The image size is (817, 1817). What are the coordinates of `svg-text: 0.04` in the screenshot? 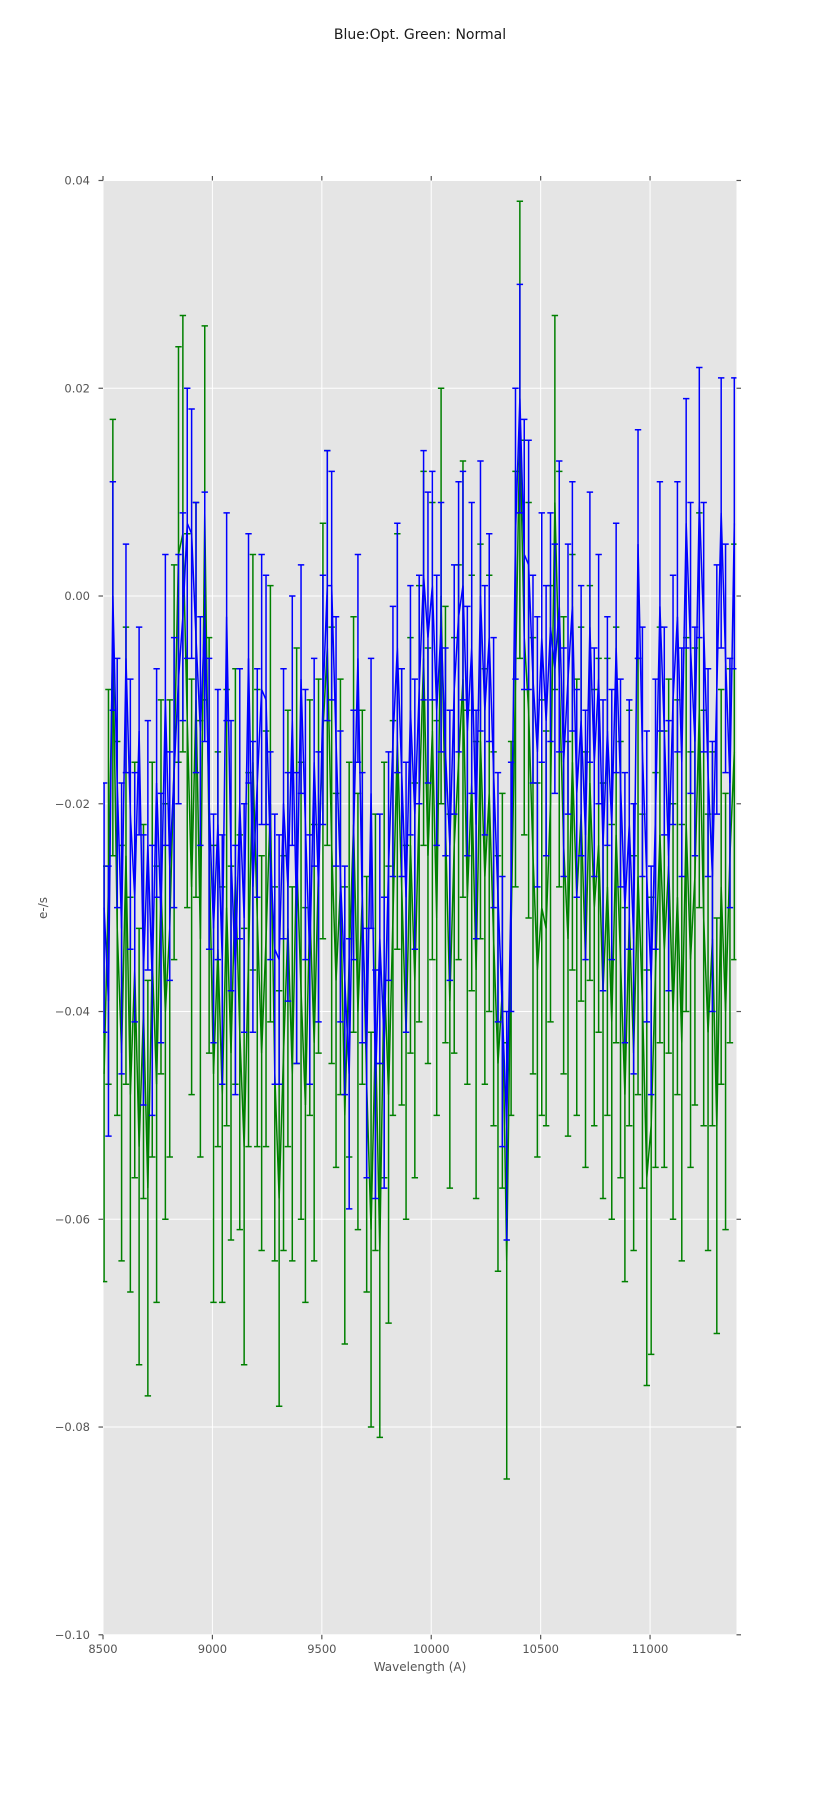 It's located at (77, 181).